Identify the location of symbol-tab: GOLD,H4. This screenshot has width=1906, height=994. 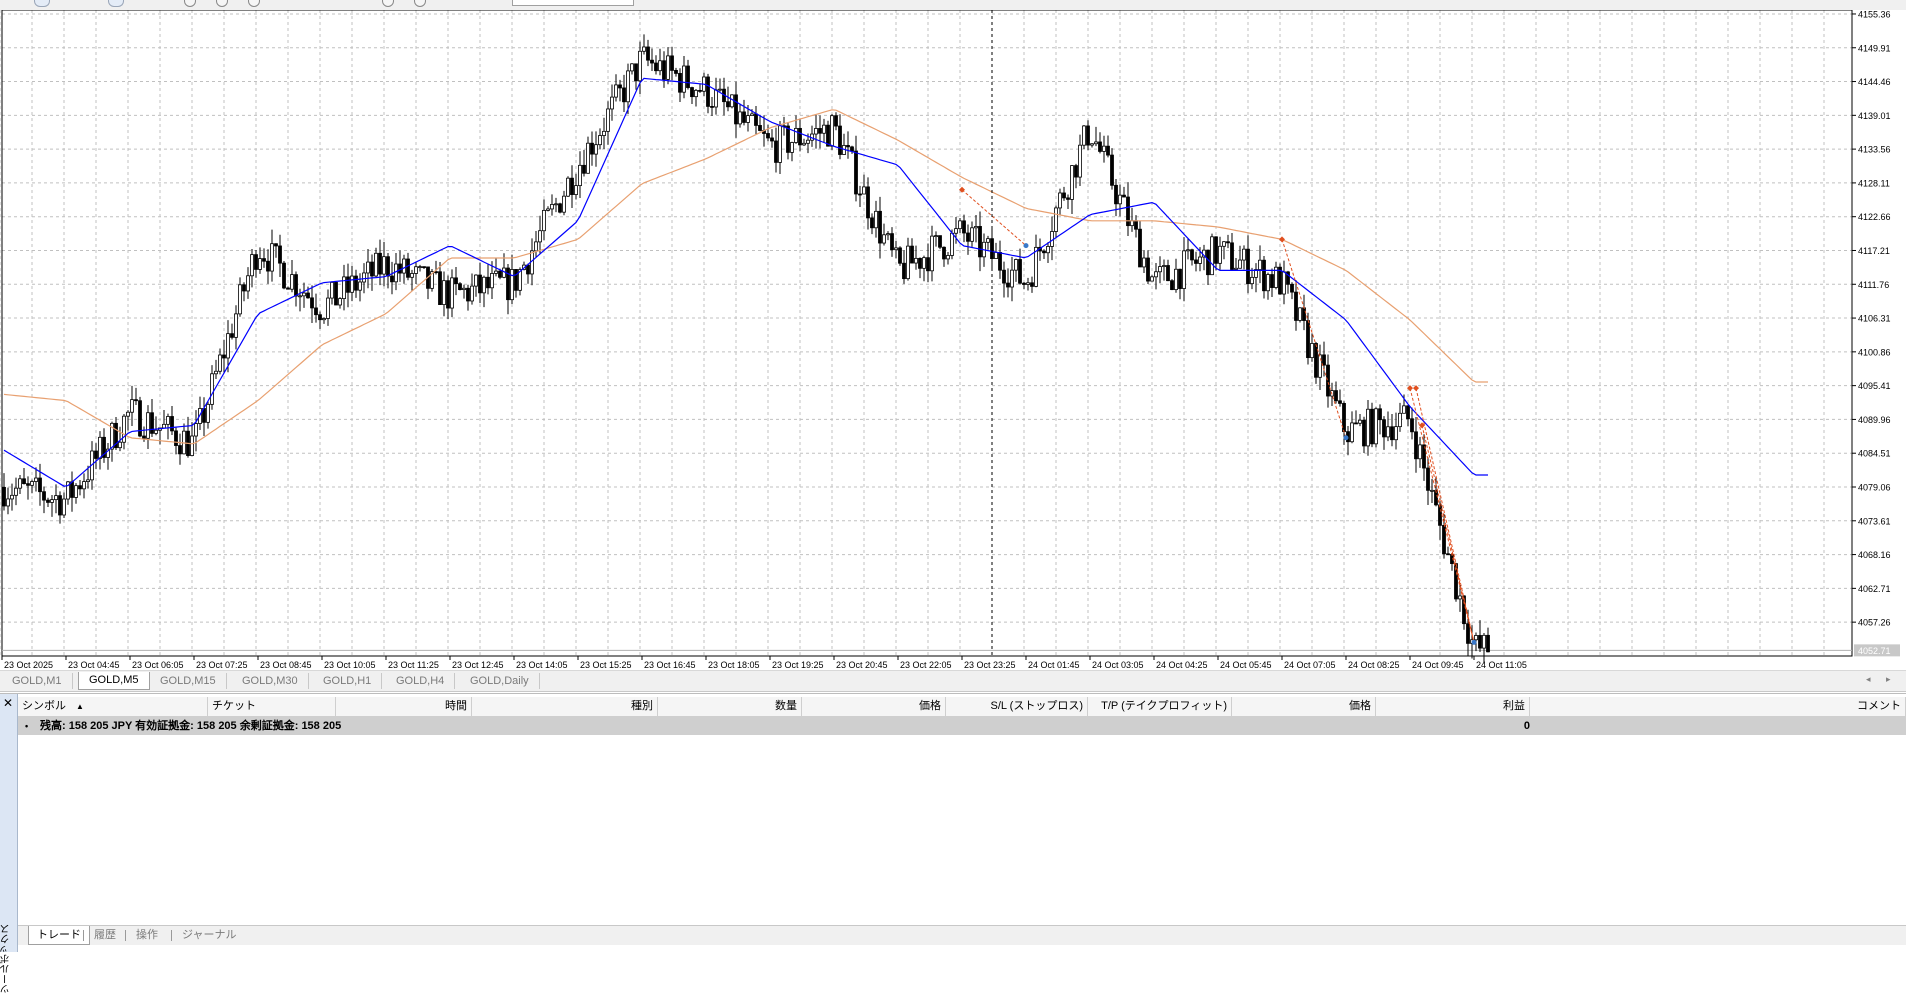
(421, 681).